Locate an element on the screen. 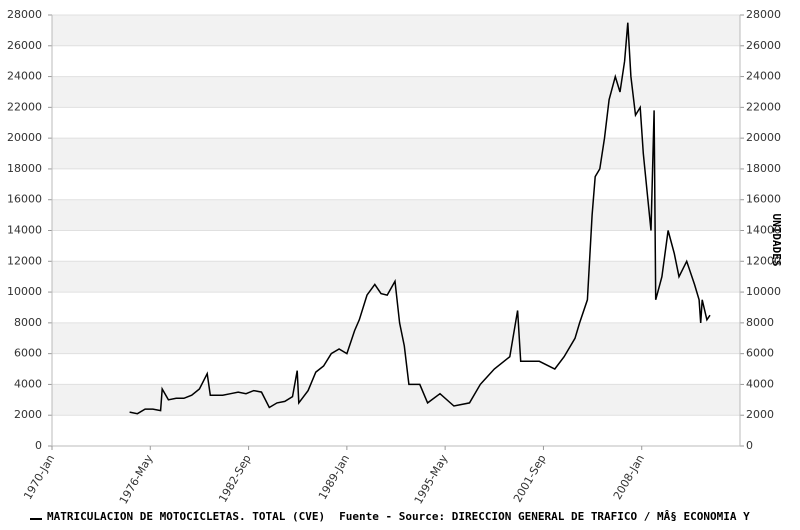 The height and width of the screenshot is (530, 800). y2-tick-label: 10000 is located at coordinates (763, 291).